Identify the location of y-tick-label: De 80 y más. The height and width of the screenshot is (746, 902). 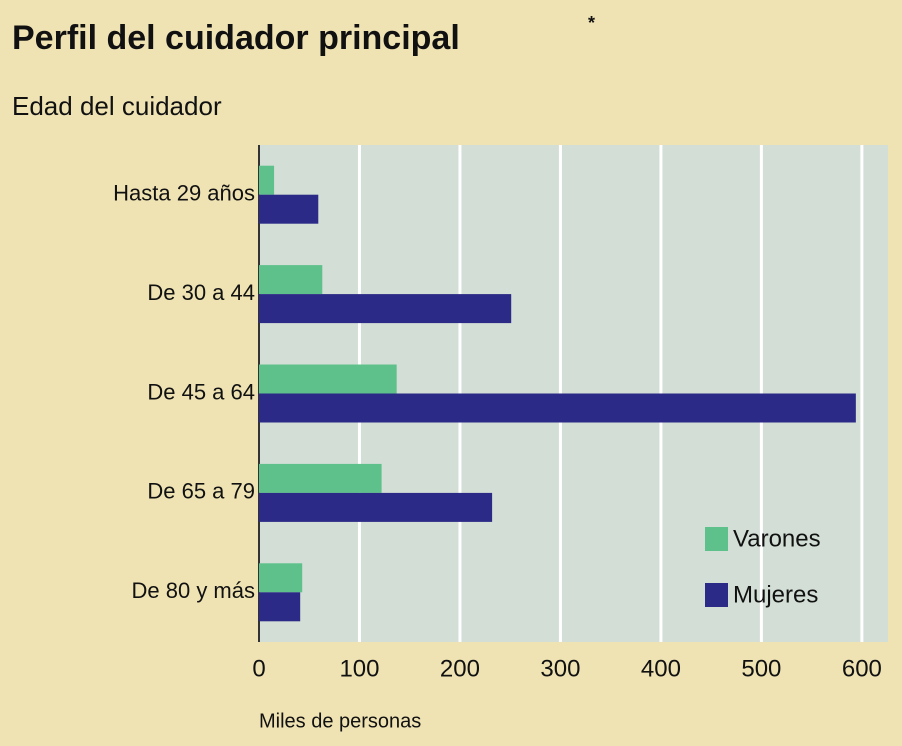
(194, 590).